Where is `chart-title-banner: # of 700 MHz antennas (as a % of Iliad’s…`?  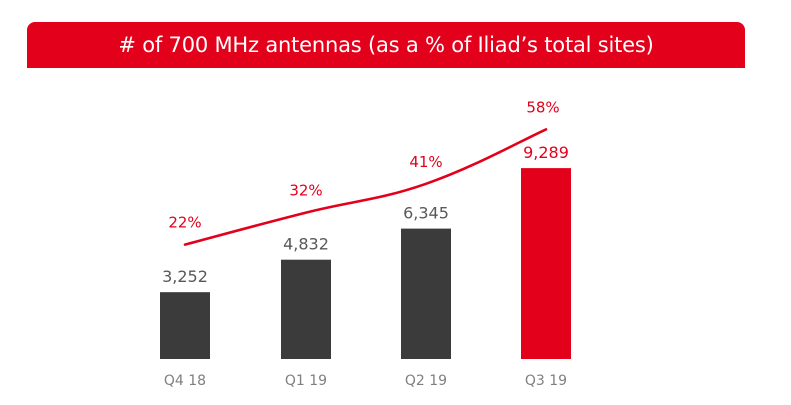
chart-title-banner: # of 700 MHz antennas (as a % of Iliad’s… is located at coordinates (386, 45).